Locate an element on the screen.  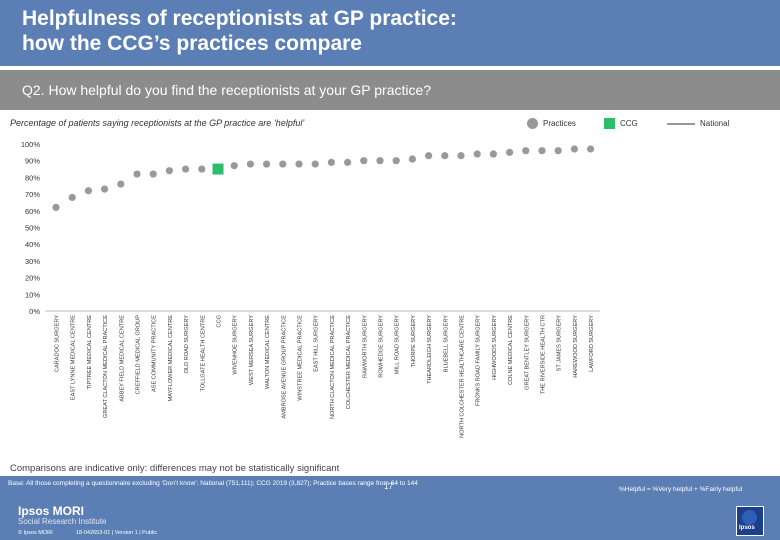
y-tick-label: 10% is located at coordinates (32, 294).